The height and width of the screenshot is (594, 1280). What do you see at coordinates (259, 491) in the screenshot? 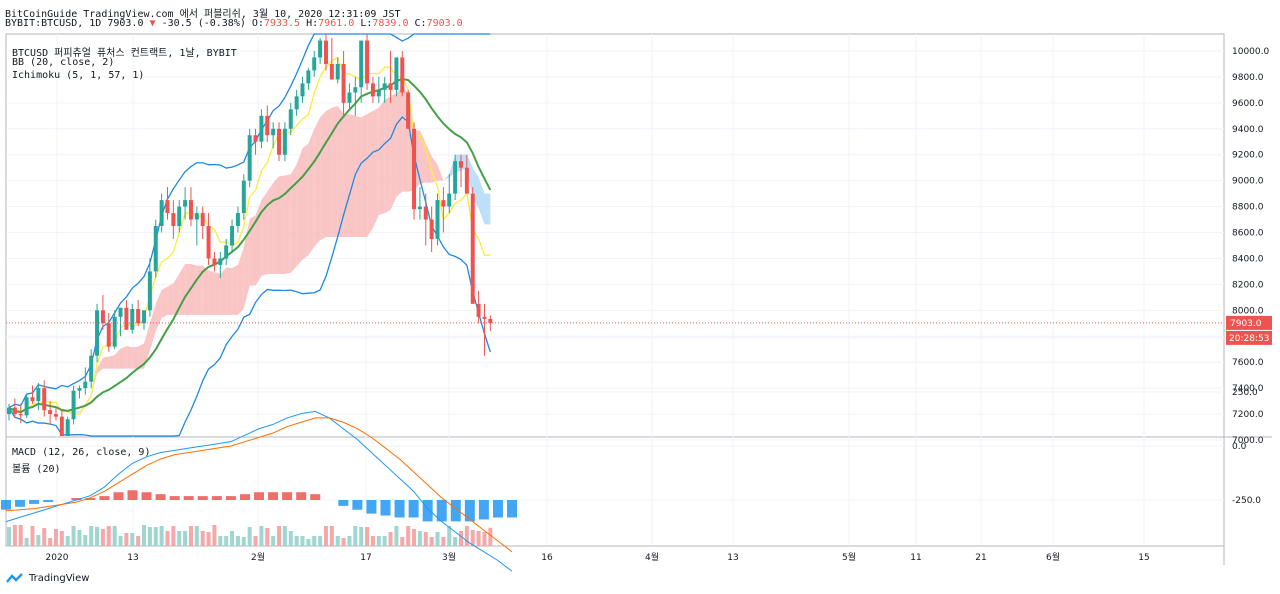
I see `macd-line` at bounding box center [259, 491].